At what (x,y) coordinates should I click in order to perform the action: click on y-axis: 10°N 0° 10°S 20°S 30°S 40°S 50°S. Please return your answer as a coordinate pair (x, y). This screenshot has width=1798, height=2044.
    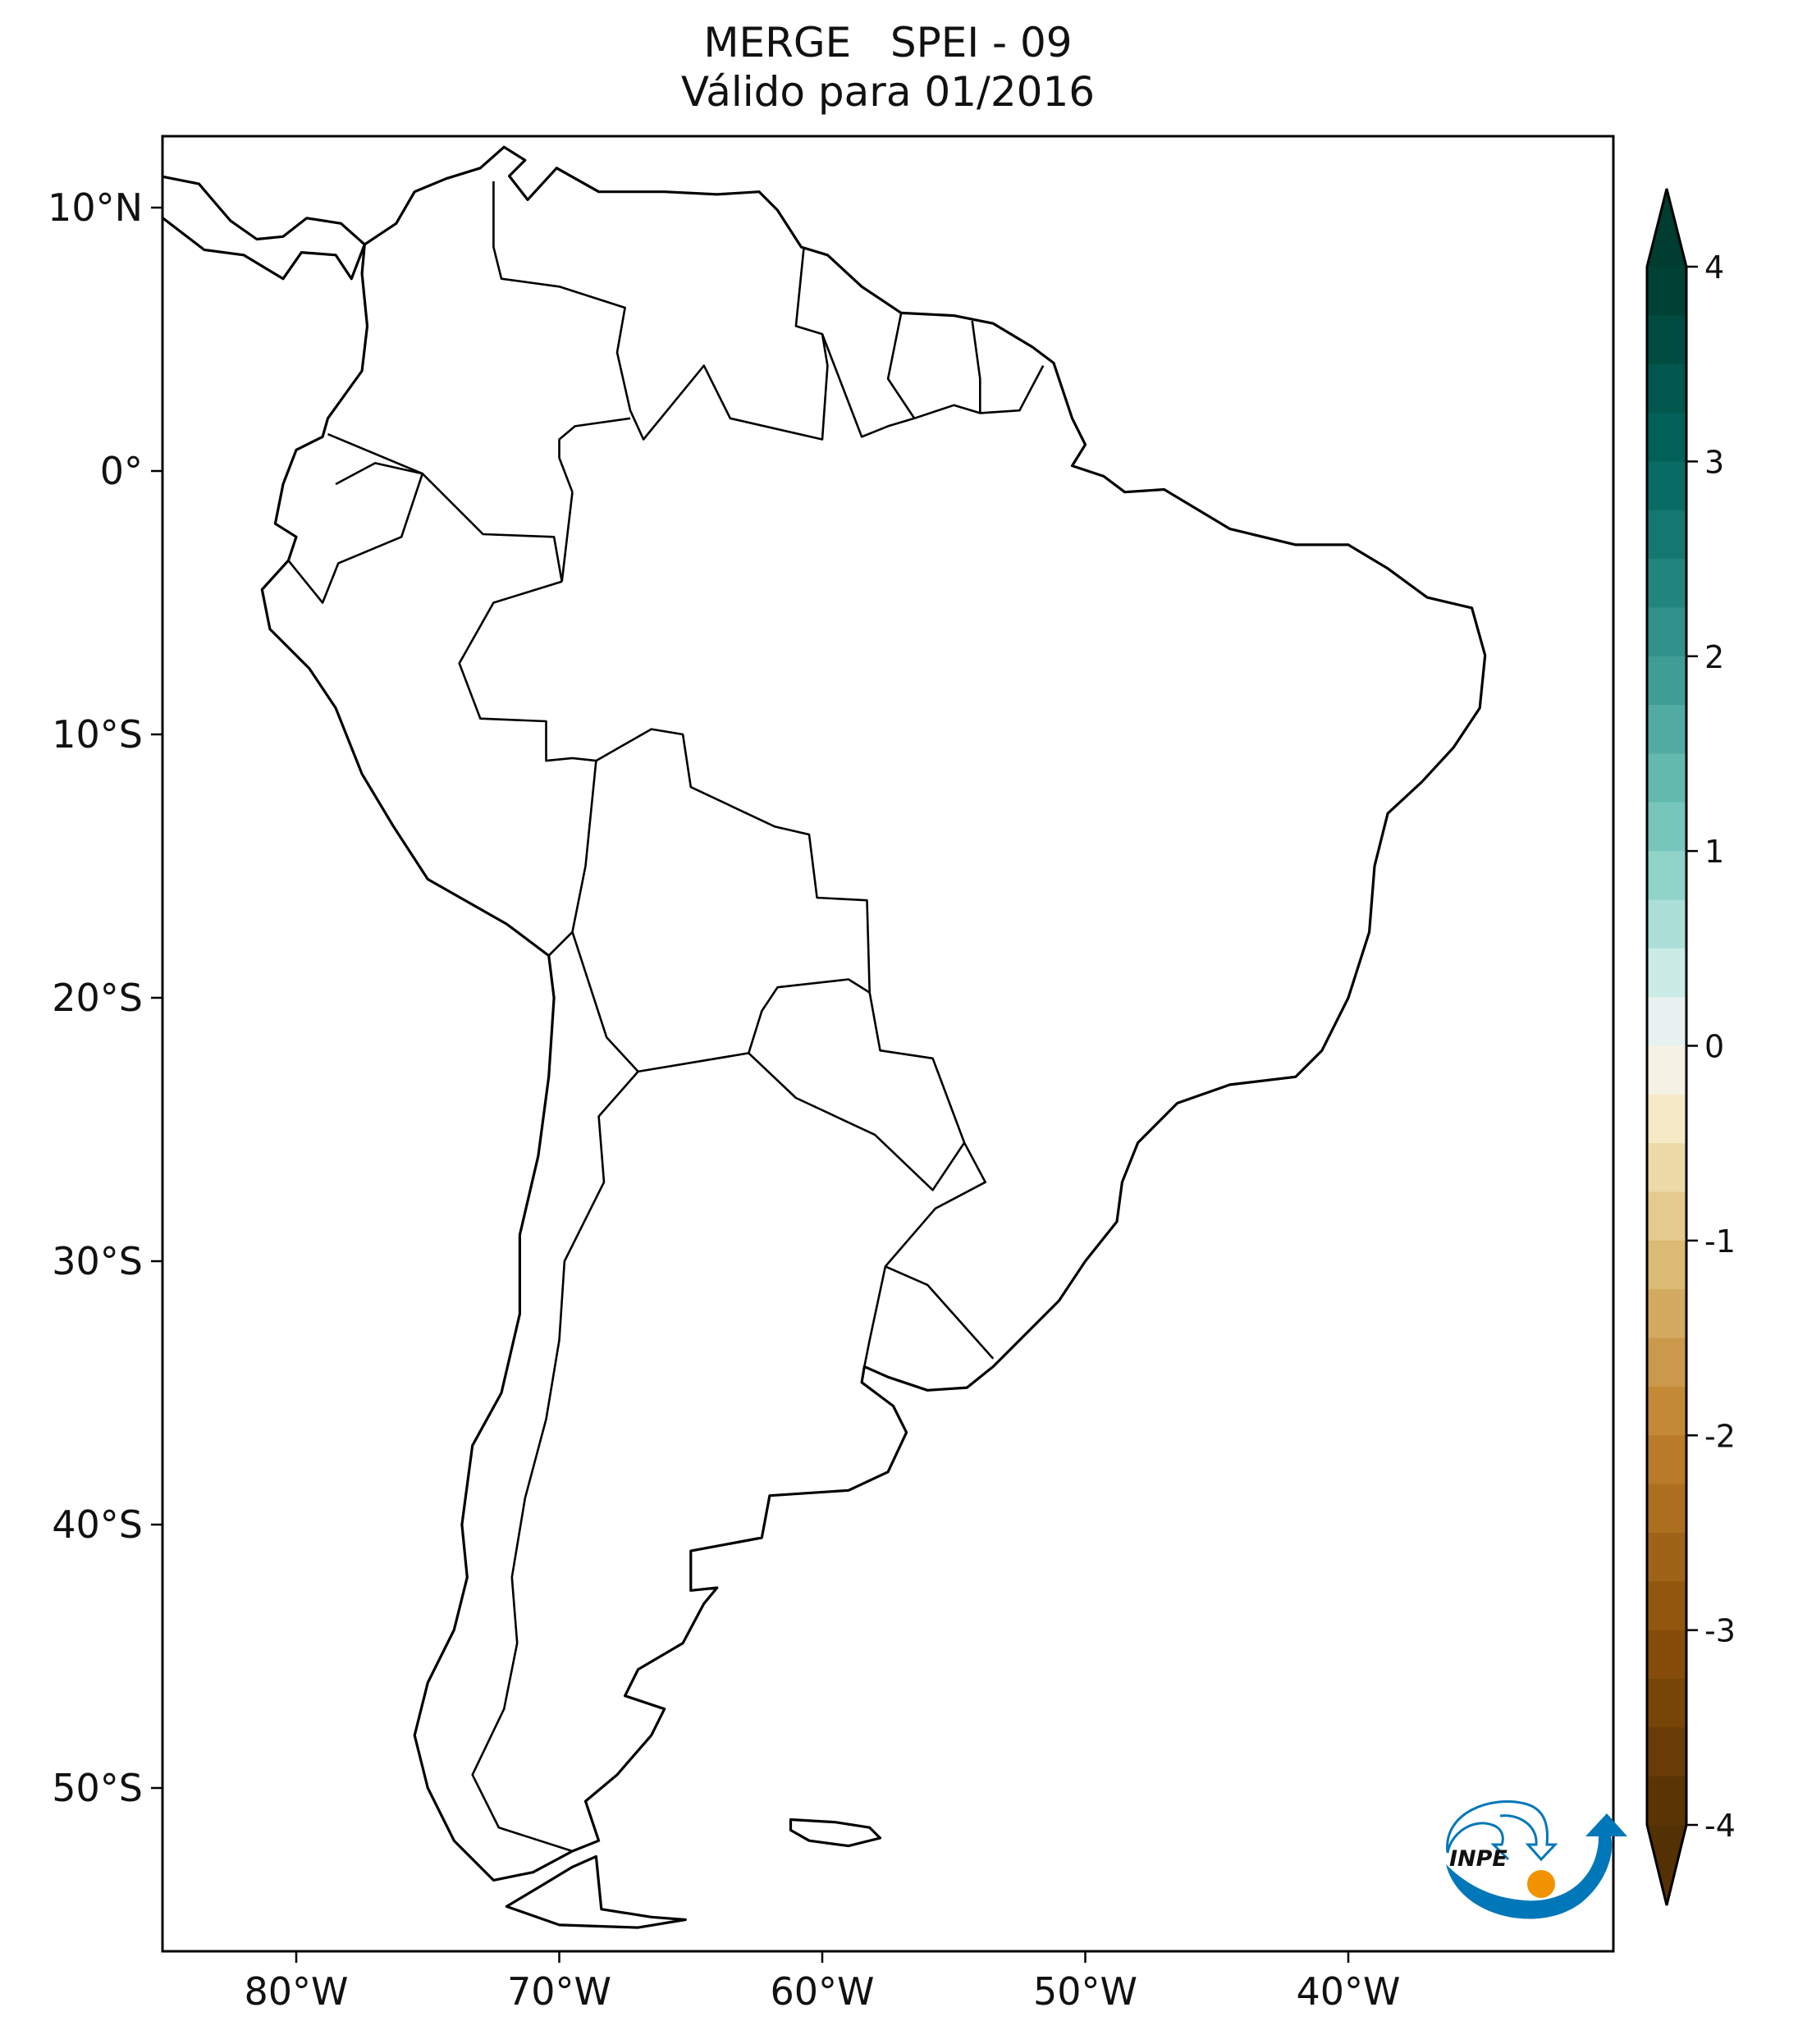
    Looking at the image, I should click on (105, 997).